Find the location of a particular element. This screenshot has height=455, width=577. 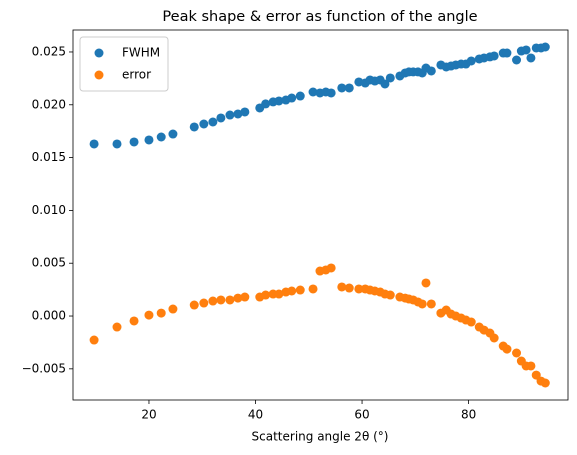

legend-label: FWHM is located at coordinates (141, 53).